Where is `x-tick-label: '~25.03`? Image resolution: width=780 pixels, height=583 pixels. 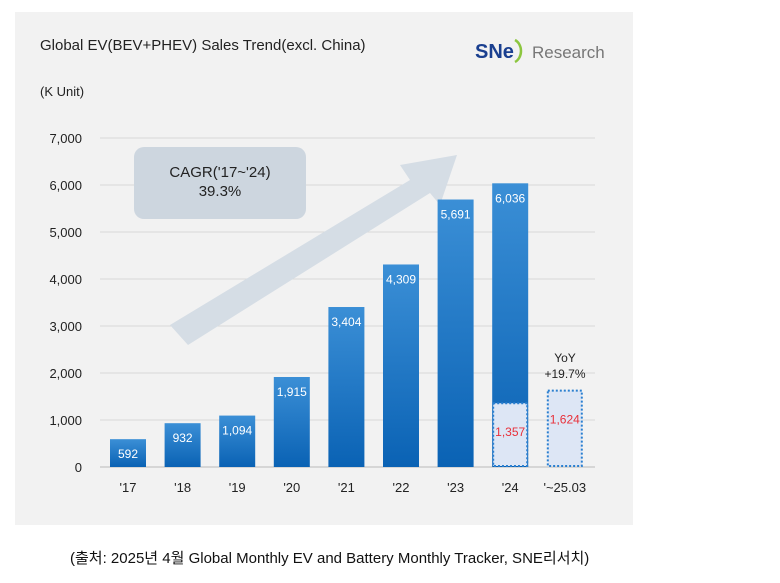
x-tick-label: '~25.03 is located at coordinates (564, 487).